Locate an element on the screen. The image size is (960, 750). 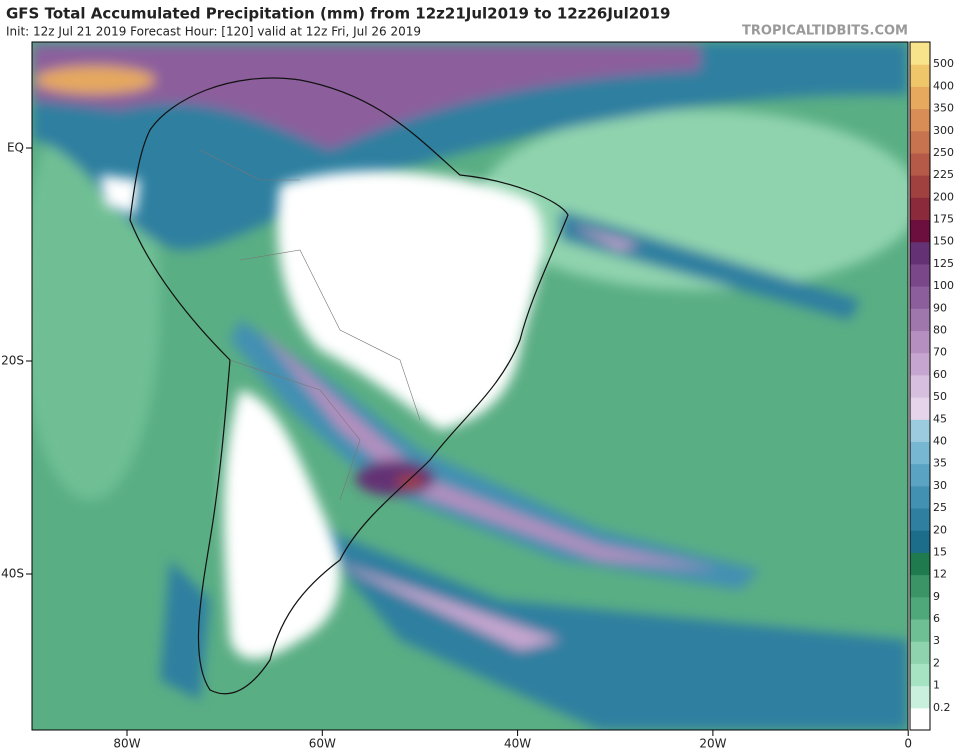
colorbar-label: 500 is located at coordinates (943, 63).